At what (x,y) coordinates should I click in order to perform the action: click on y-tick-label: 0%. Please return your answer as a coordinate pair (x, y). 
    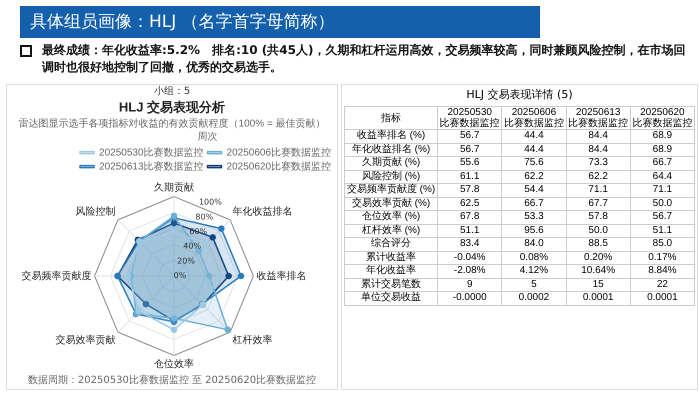
    Looking at the image, I should click on (180, 275).